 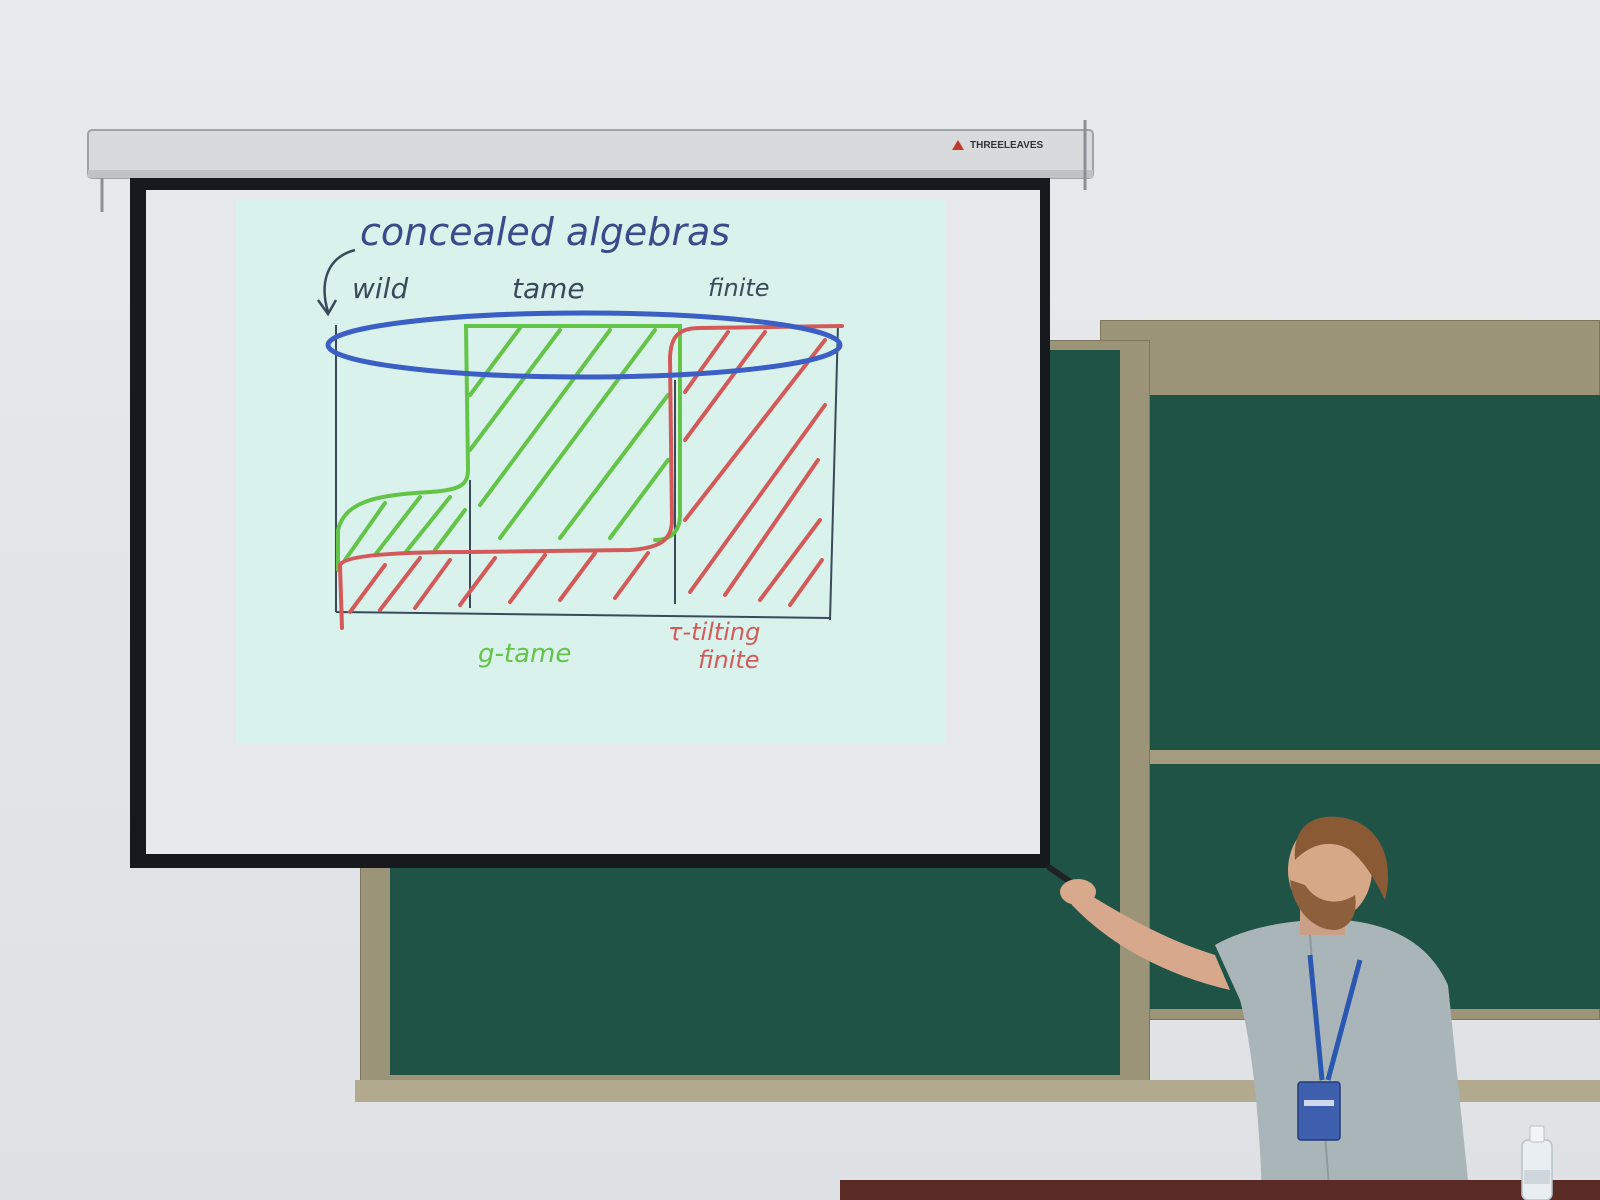 What do you see at coordinates (524, 654) in the screenshot?
I see `label-g-tame: g-tame` at bounding box center [524, 654].